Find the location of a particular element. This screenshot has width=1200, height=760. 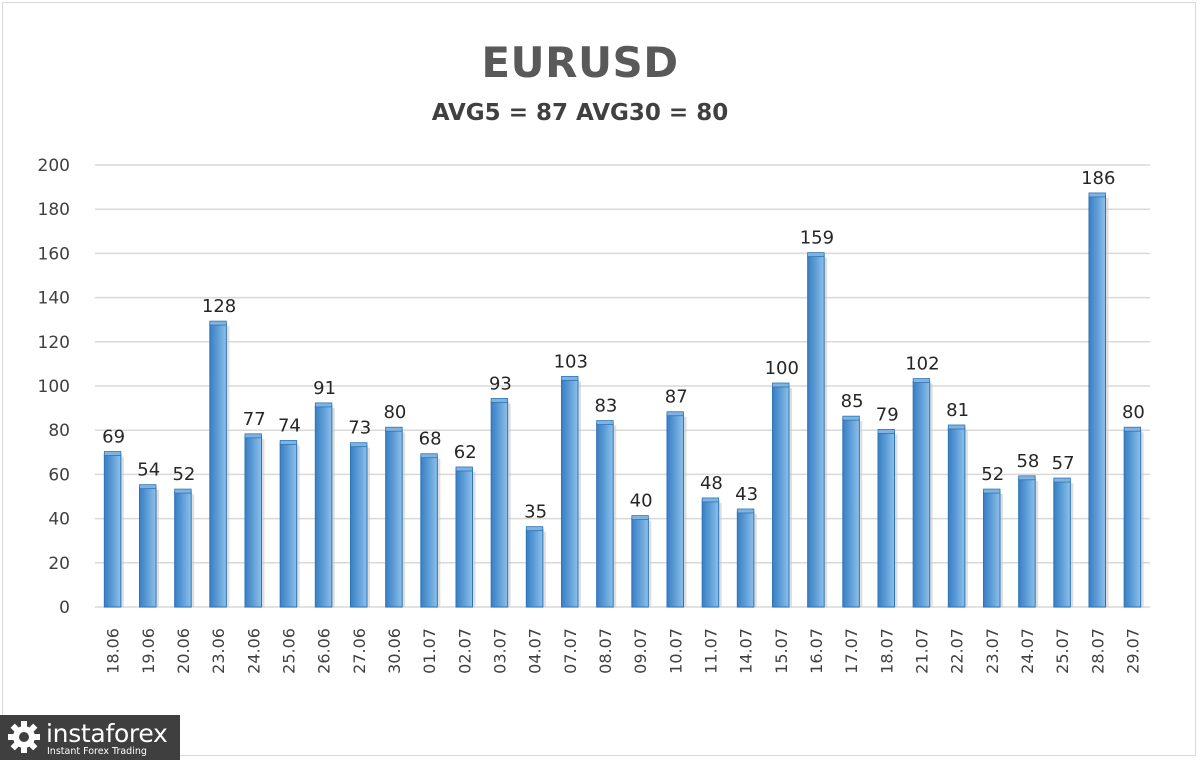

data-label: 57 is located at coordinates (1063, 463).